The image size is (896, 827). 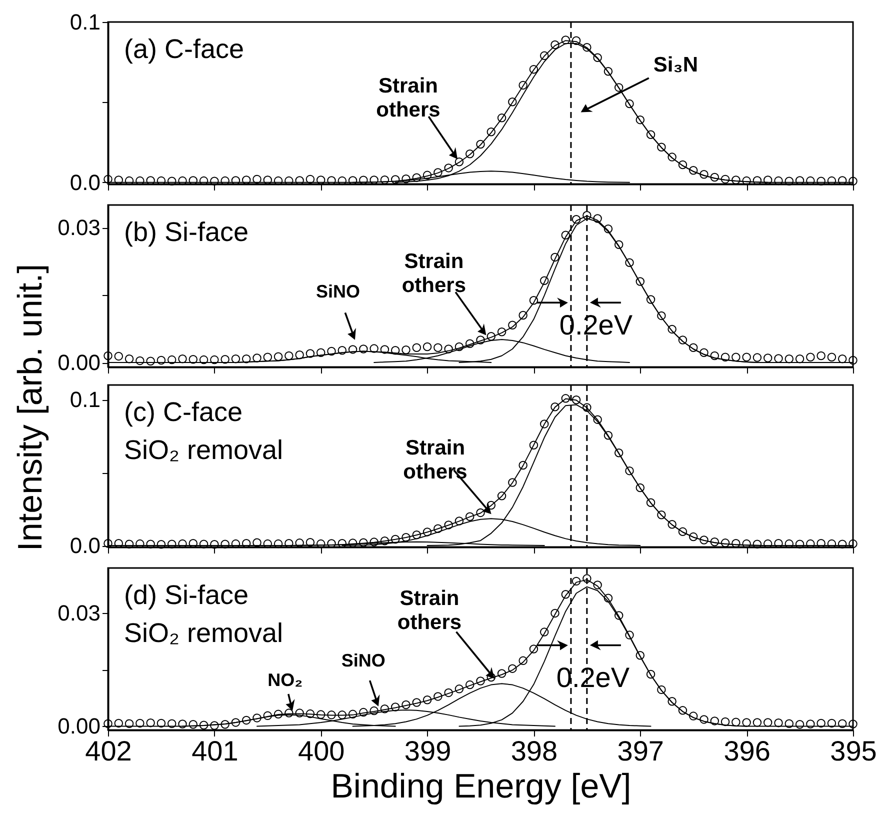 I want to click on x-tick-label: 401, so click(x=215, y=751).